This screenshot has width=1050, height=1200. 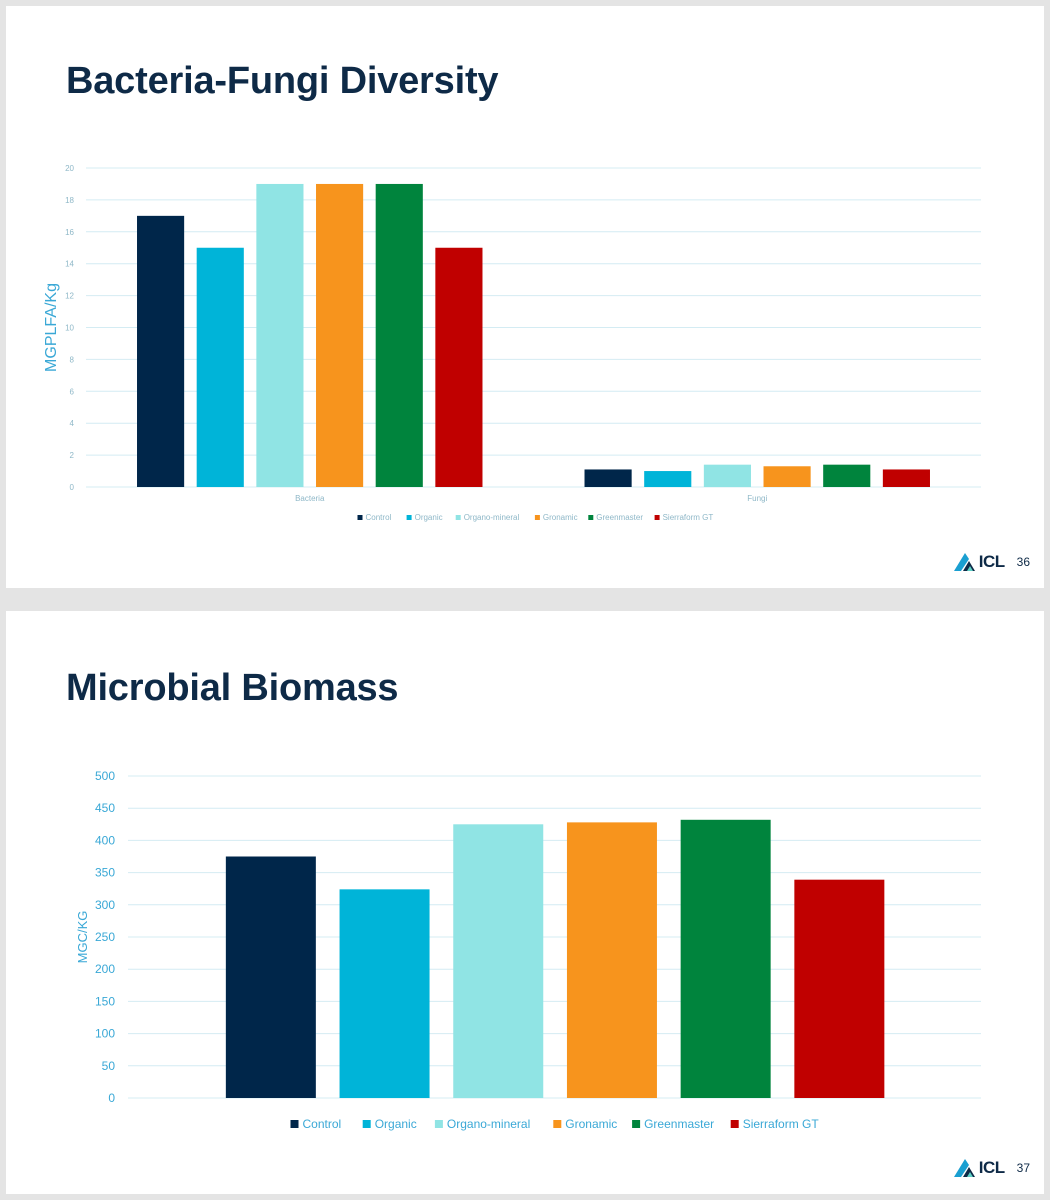 What do you see at coordinates (608, 478) in the screenshot?
I see `bar-fungi-control` at bounding box center [608, 478].